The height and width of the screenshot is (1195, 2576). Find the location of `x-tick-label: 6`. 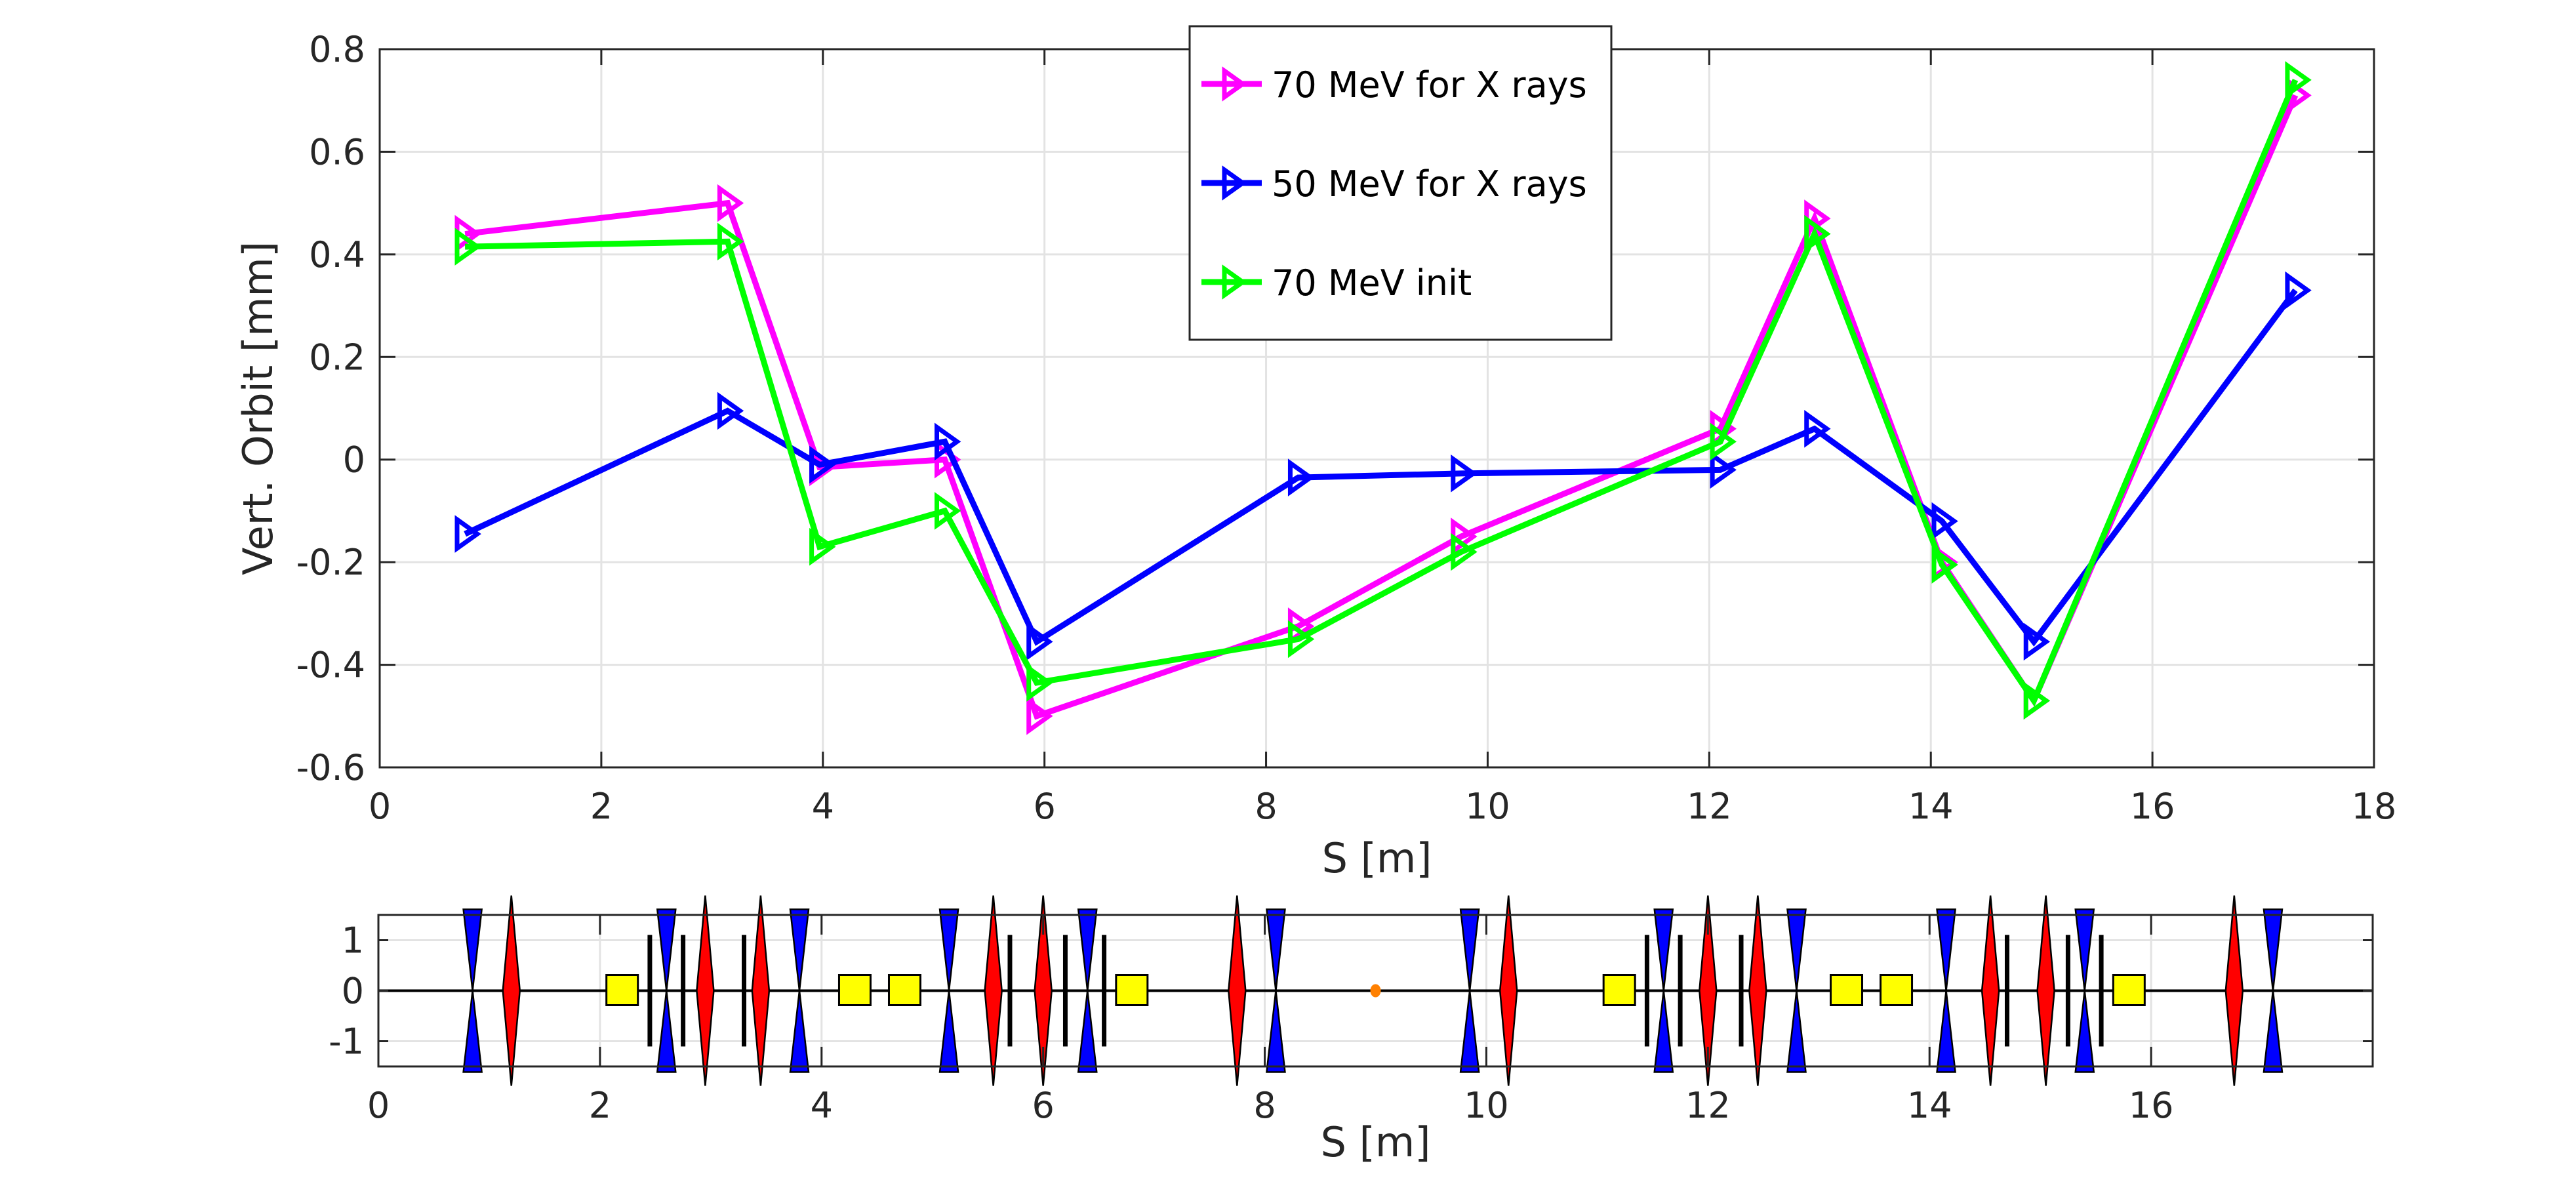

x-tick-label: 6 is located at coordinates (1043, 1106).